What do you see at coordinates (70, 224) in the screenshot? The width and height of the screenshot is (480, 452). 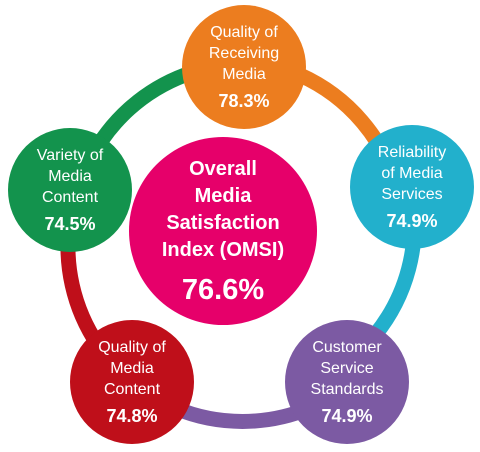 I see `node-value: 74.5%` at bounding box center [70, 224].